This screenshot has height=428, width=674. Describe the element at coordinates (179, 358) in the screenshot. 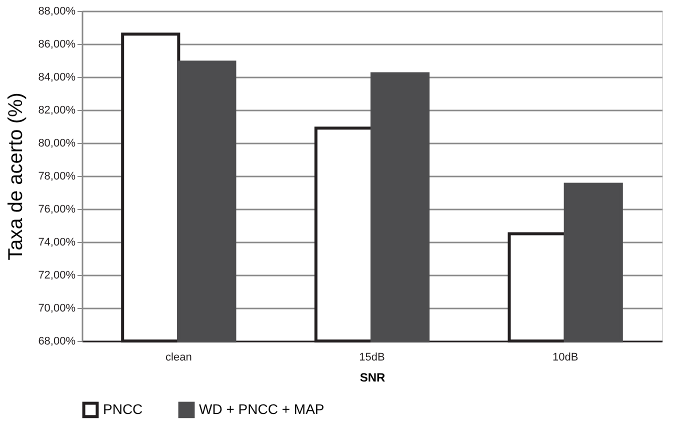

I see `x-tick-label: clean` at that location.